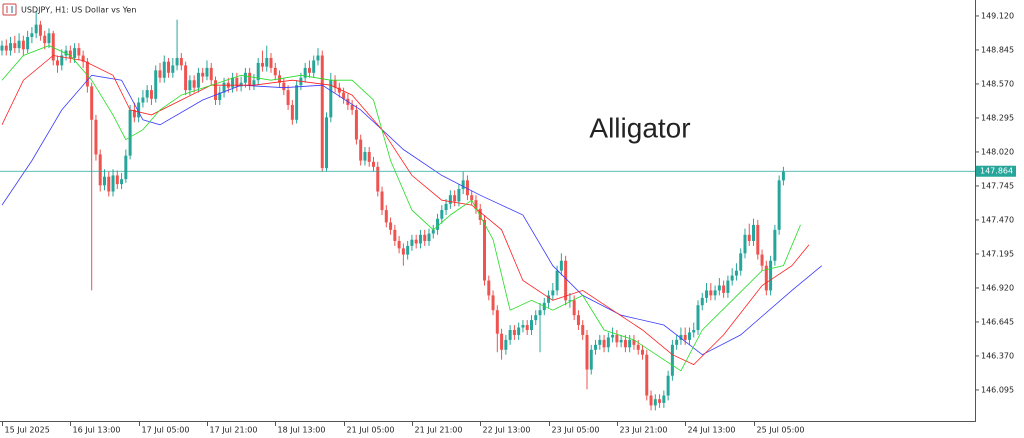 This screenshot has height=438, width=1024. Describe the element at coordinates (997, 219) in the screenshot. I see `y-tick-label: 147.470` at that location.